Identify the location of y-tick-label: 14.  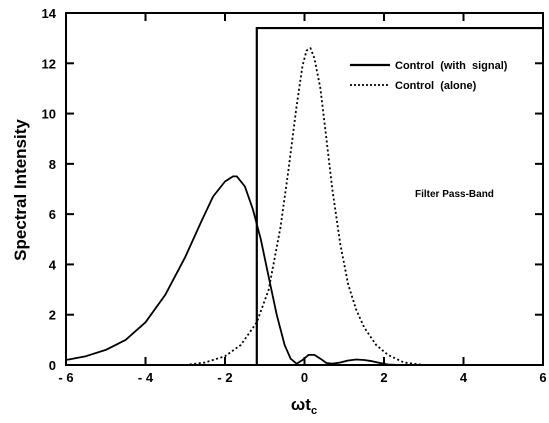
(49, 13).